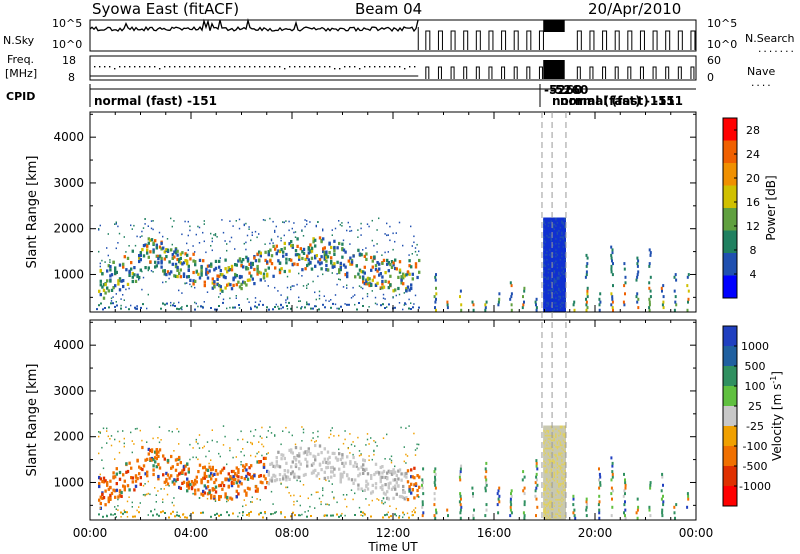 The image size is (800, 554). Describe the element at coordinates (655, 40) in the screenshot. I see `nsky-pulse` at that location.